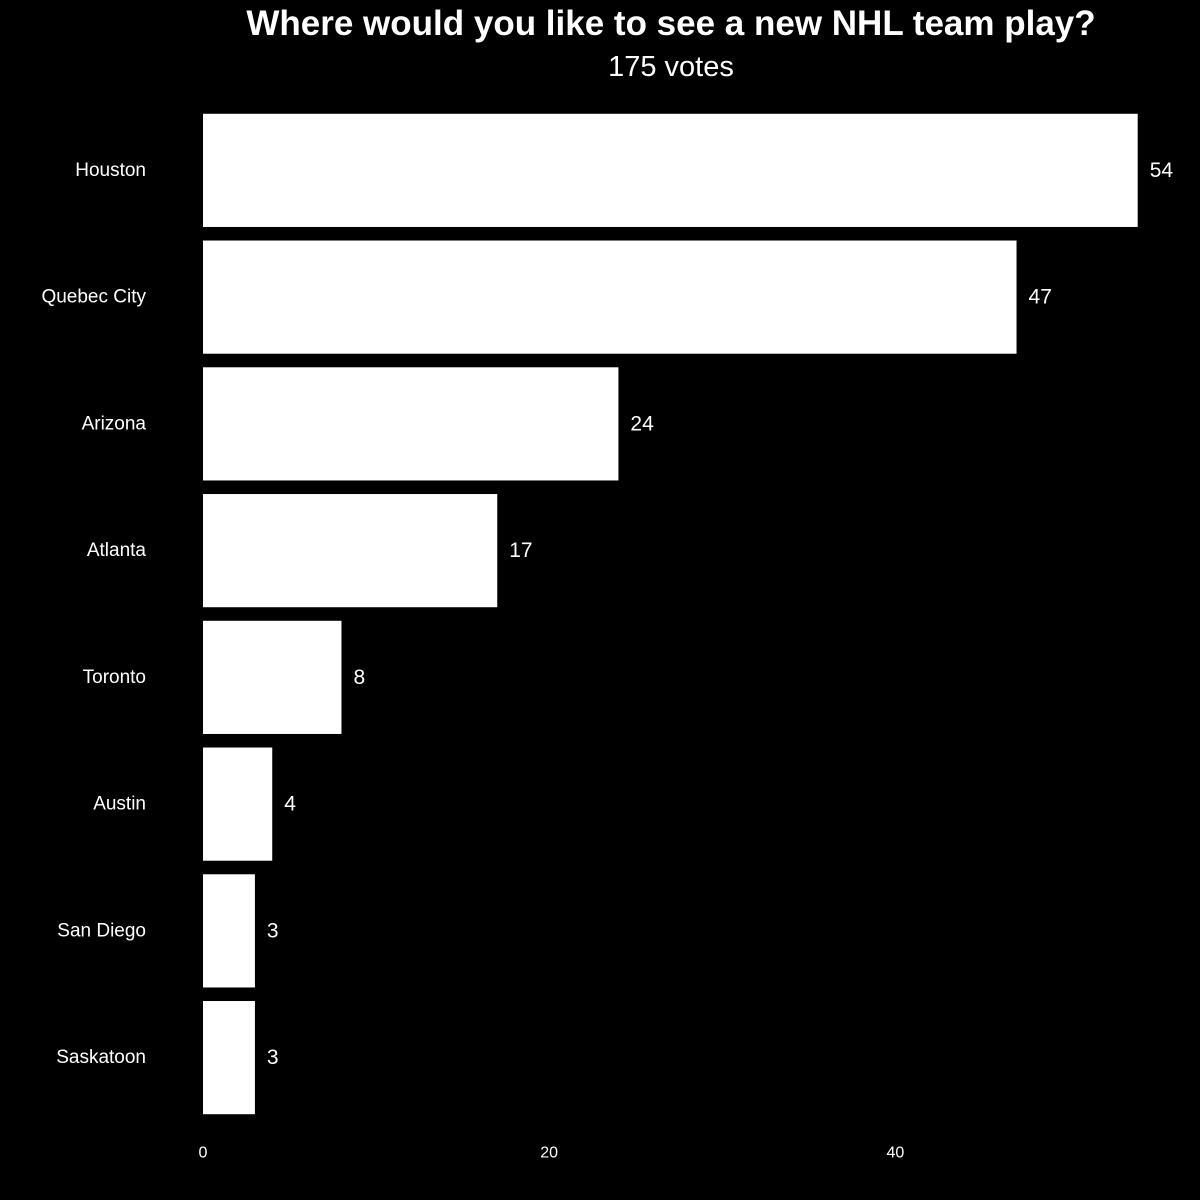 The width and height of the screenshot is (1200, 1200). I want to click on category-label: Quebec City, so click(93, 297).